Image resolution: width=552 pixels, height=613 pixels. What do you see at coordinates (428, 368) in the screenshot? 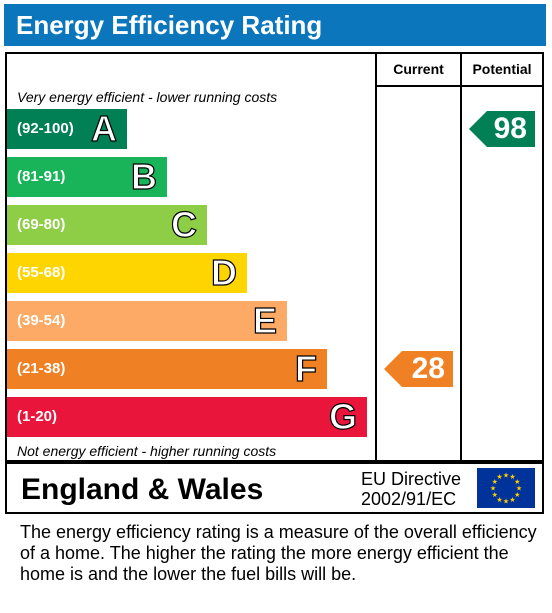
I see `current-rating-arrow-value: 28` at bounding box center [428, 368].